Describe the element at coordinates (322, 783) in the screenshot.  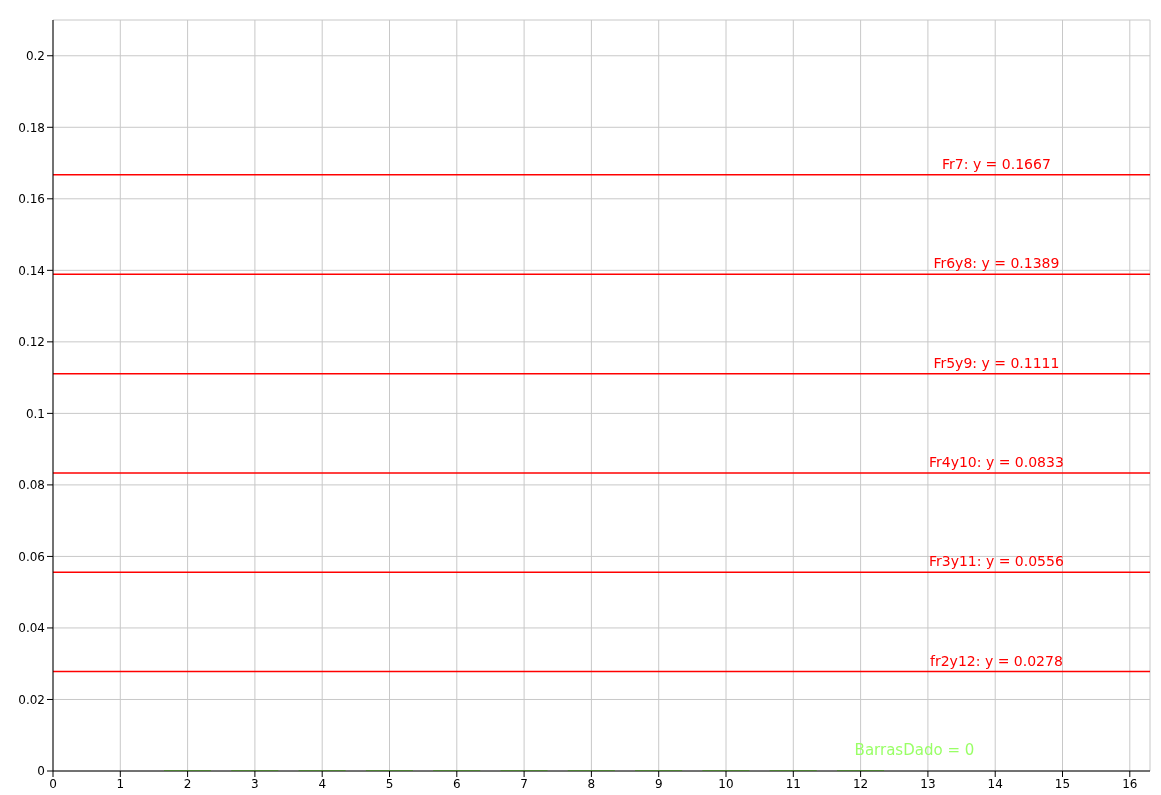
I see `x-tick-label: 4` at that location.